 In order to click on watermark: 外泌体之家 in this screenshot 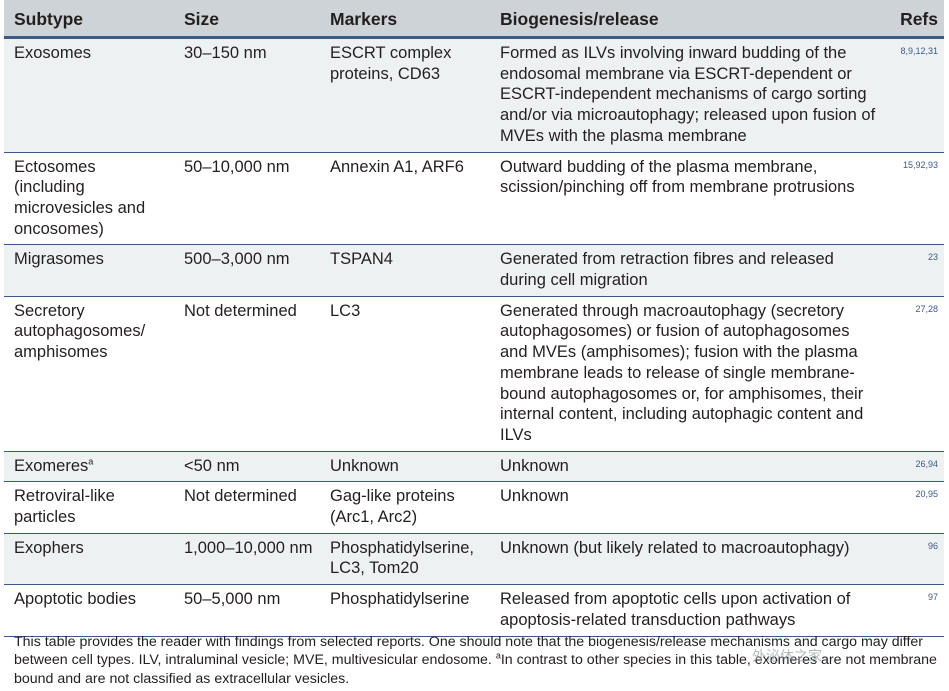, I will do `click(787, 656)`.